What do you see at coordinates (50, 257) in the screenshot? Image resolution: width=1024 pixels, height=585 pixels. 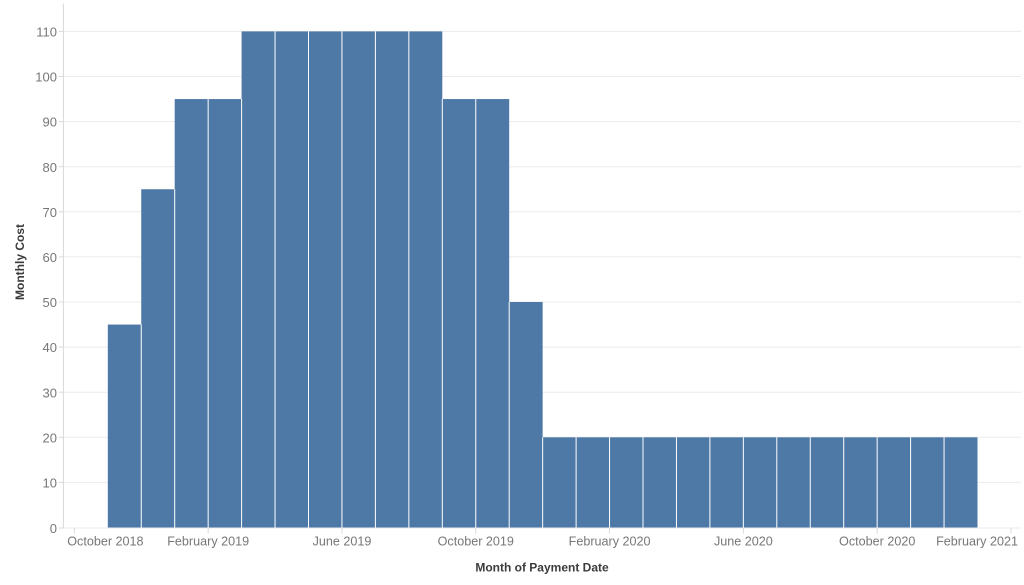 I see `svg-text: 60` at bounding box center [50, 257].